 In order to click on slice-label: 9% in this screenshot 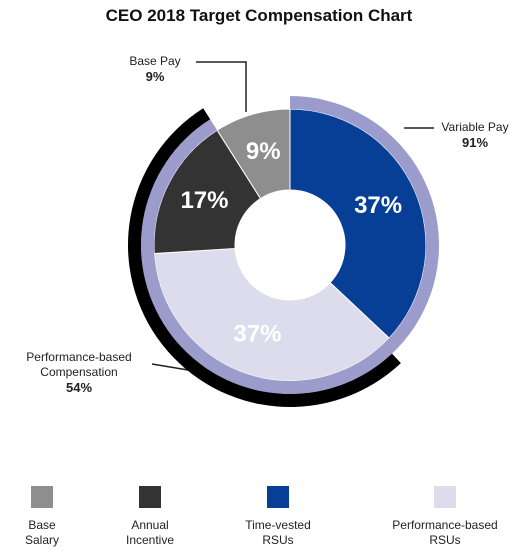, I will do `click(263, 151)`.